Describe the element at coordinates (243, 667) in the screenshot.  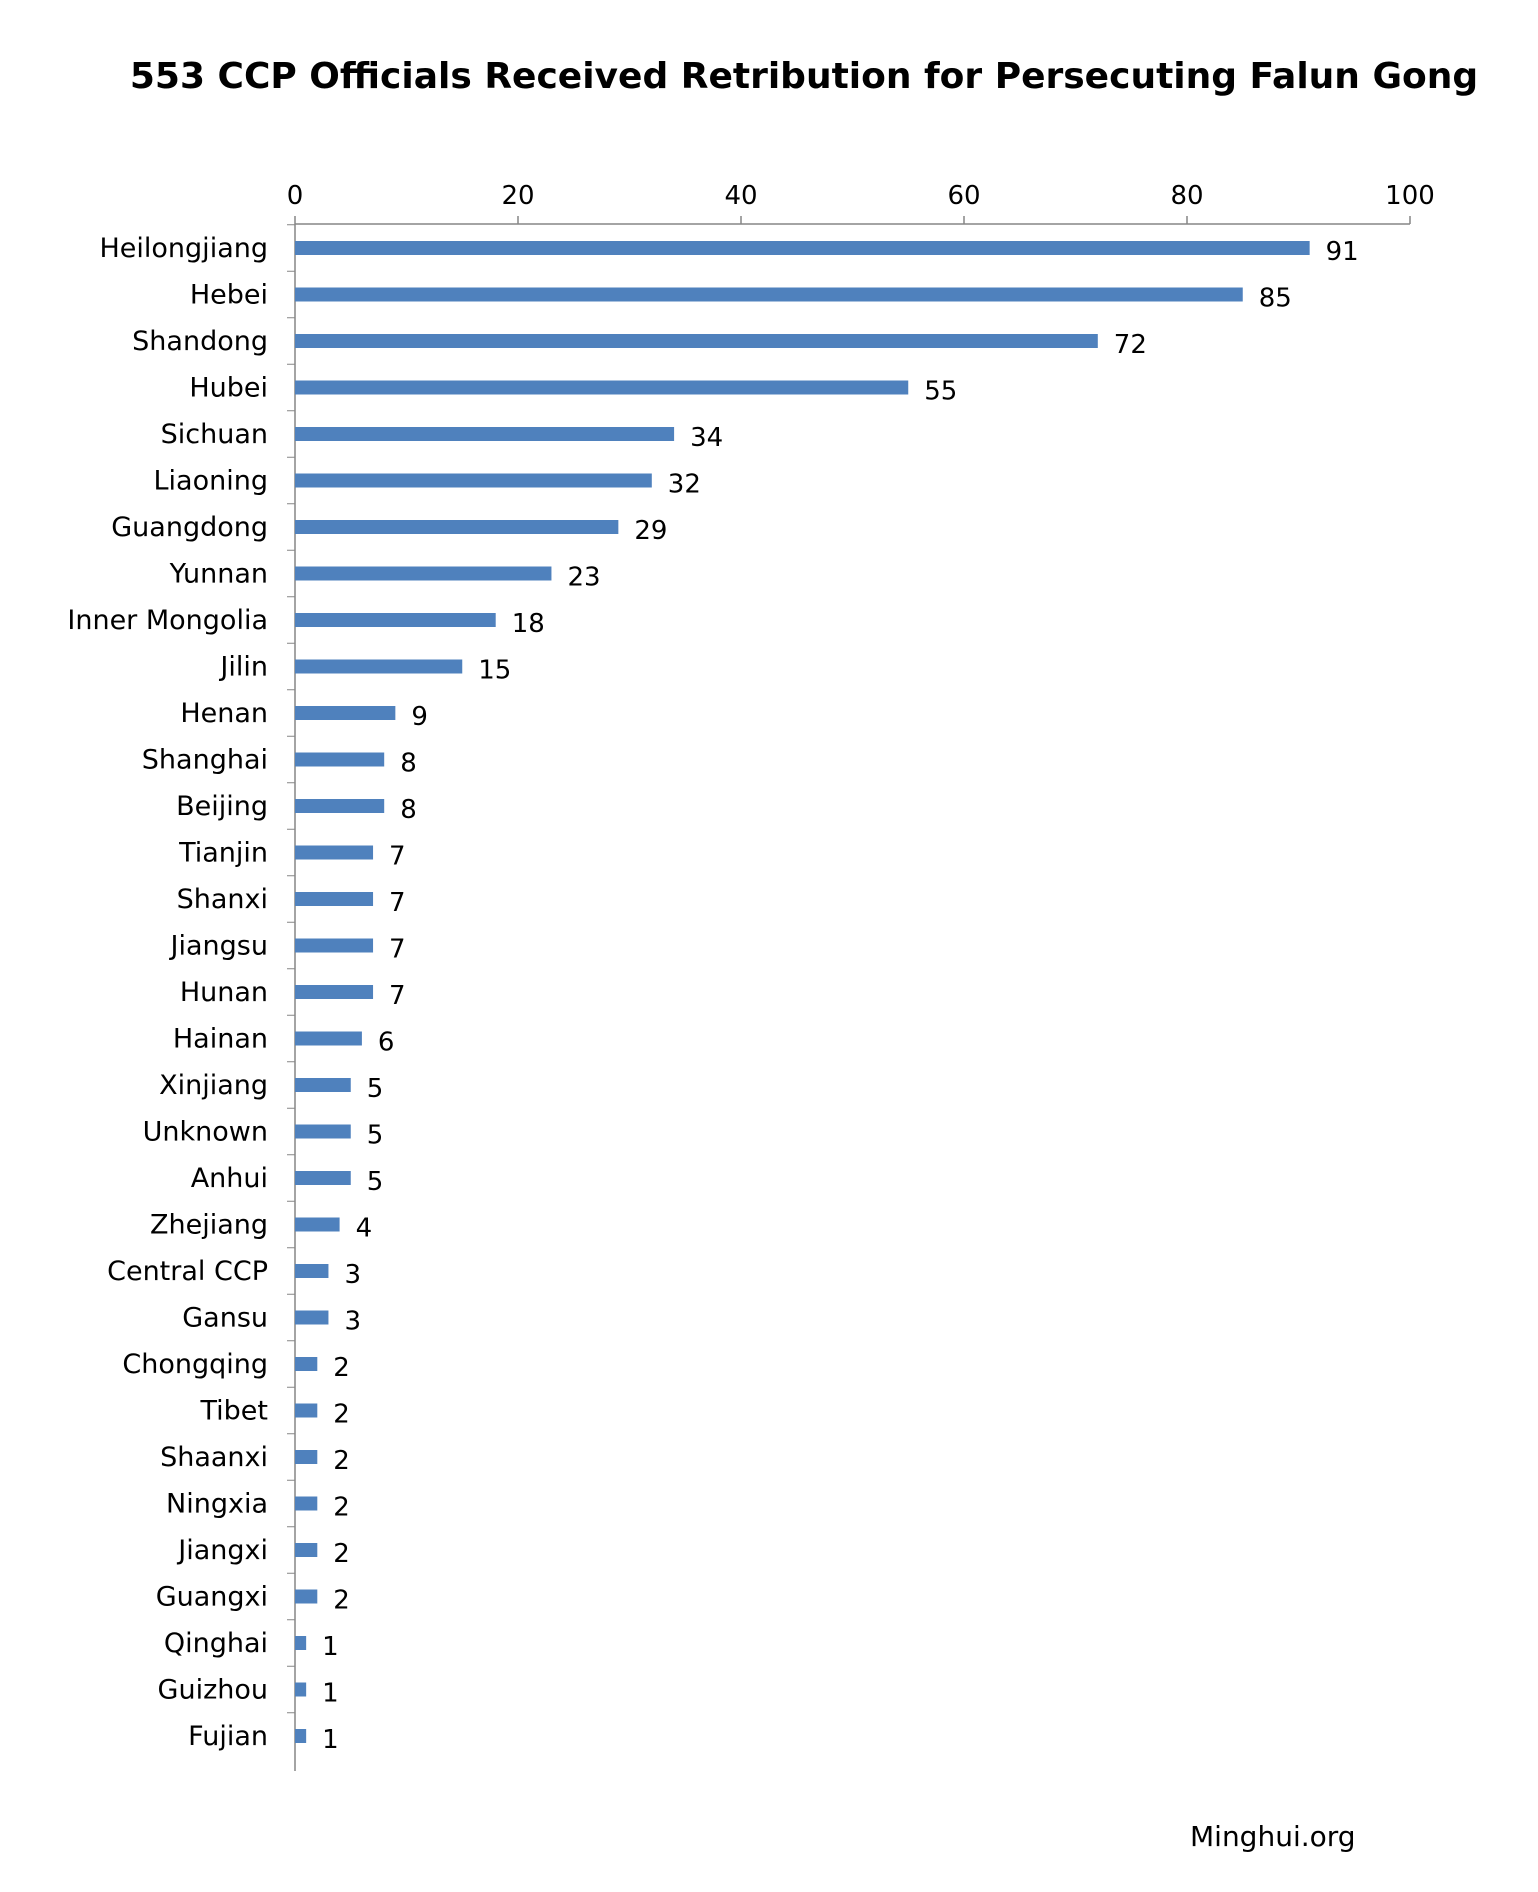
I see `category-label: Jilin` at that location.